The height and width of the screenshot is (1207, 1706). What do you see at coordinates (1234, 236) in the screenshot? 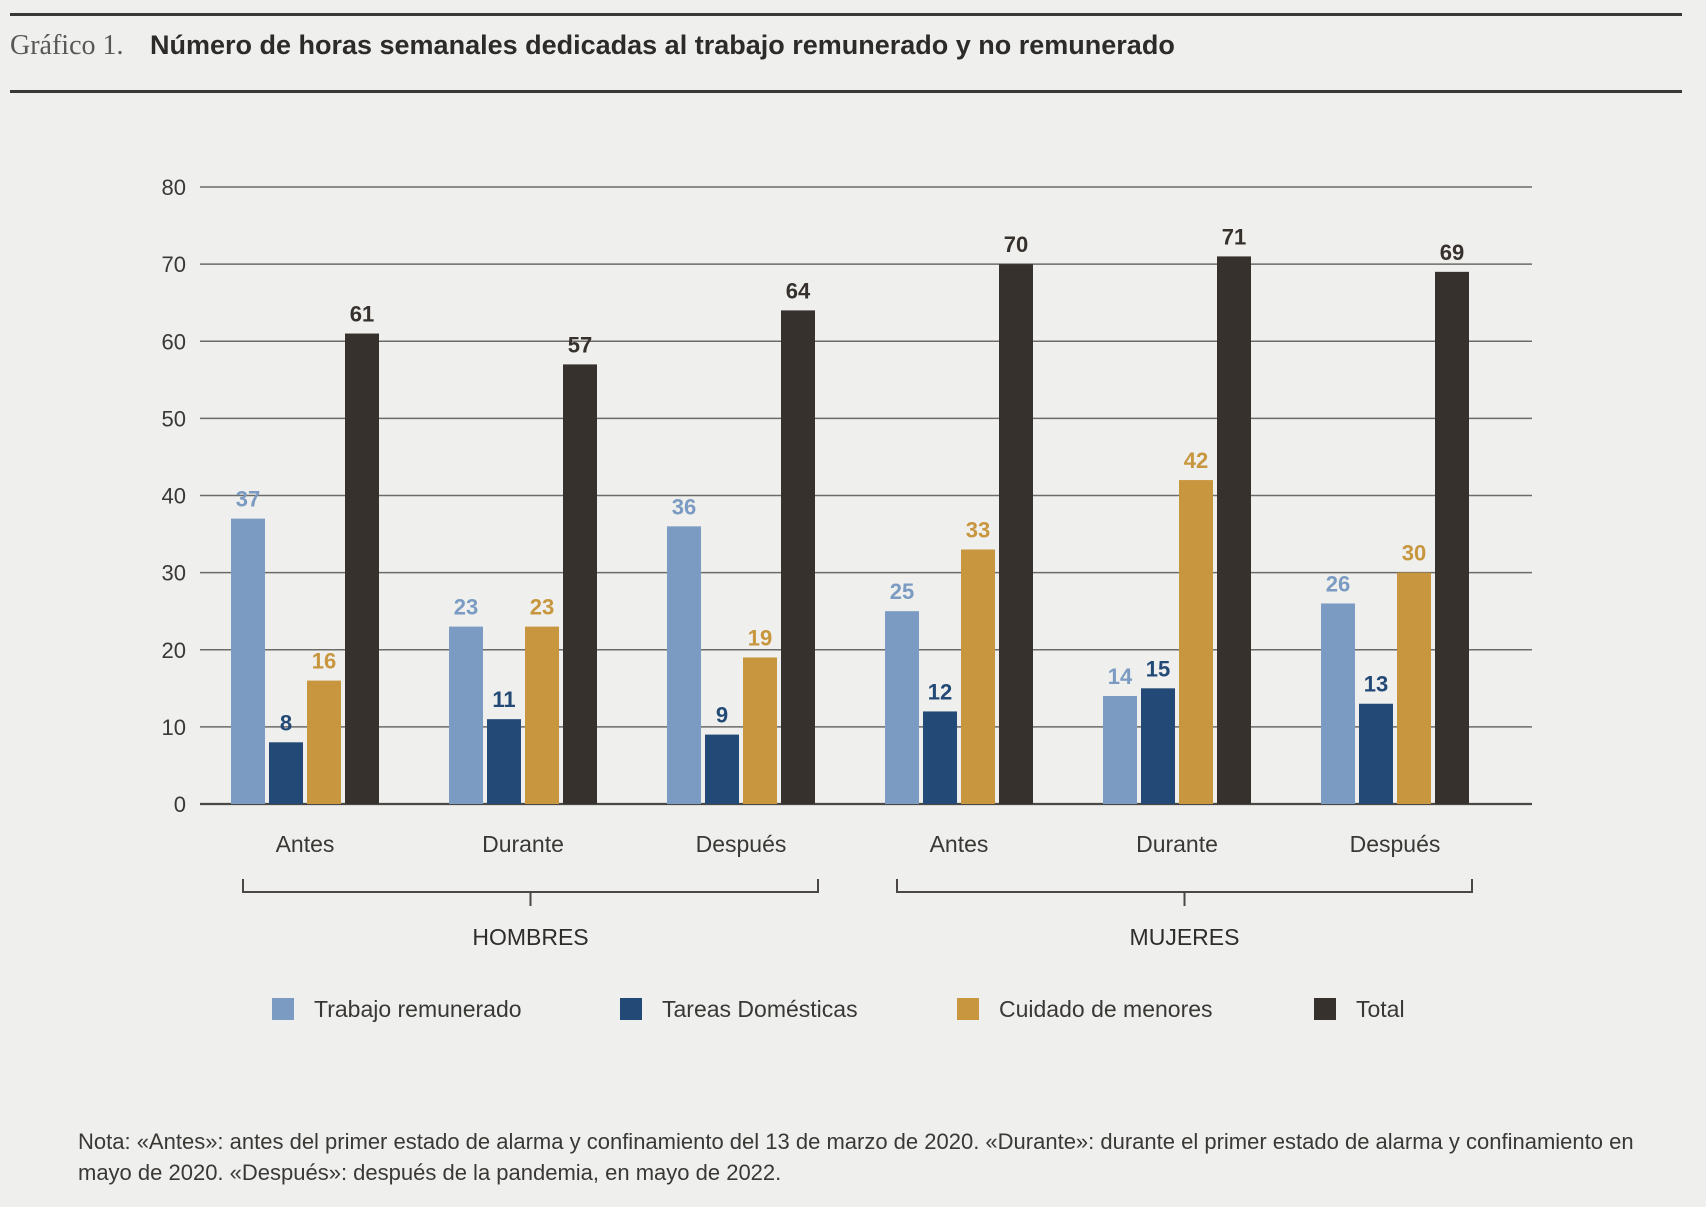
I see `bar-value-label: 71` at bounding box center [1234, 236].